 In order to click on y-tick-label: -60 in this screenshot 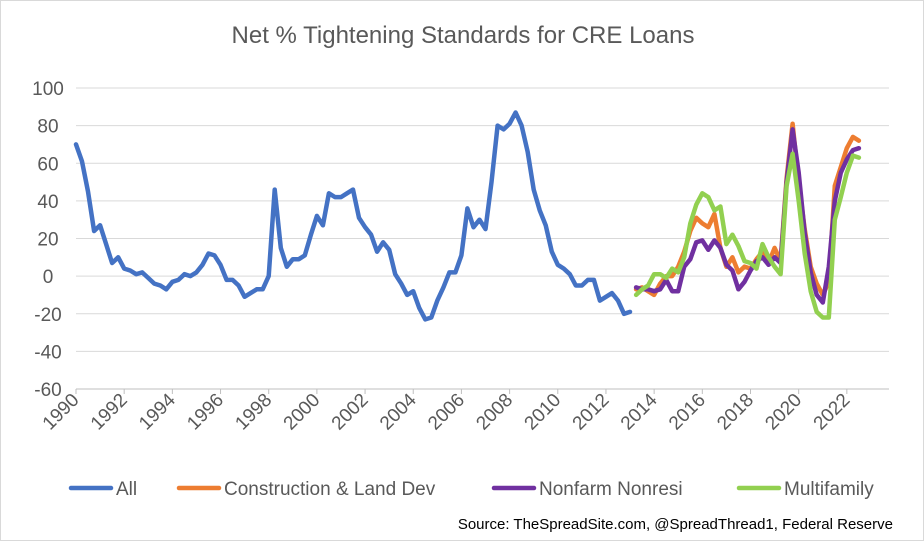, I will do `click(47, 390)`.